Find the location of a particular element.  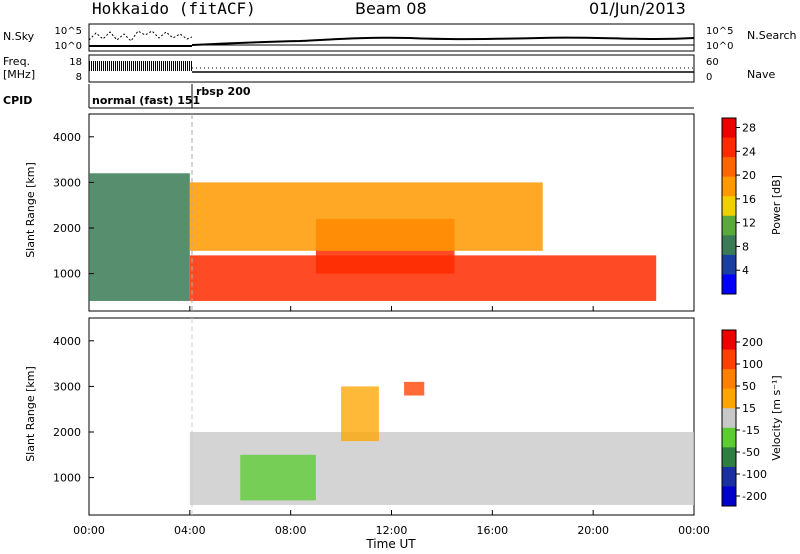

velocity-y-tick-label-3: 4000 is located at coordinates (67, 341).